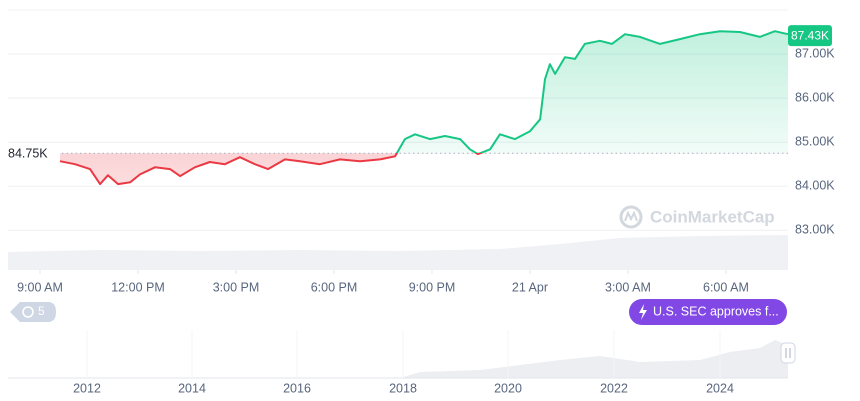 The height and width of the screenshot is (401, 860). I want to click on y-tick-label: 87.00K, so click(815, 53).